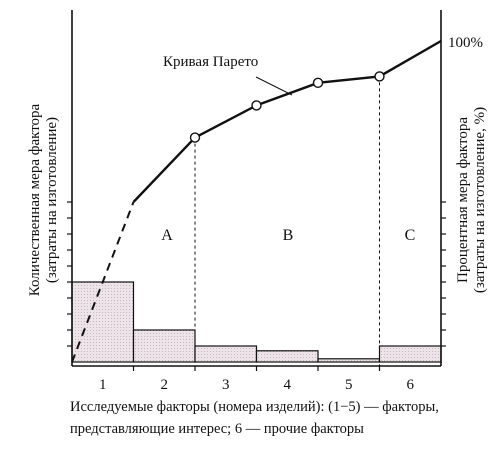  I want to click on right-axis-100-label: 100%, so click(465, 43).